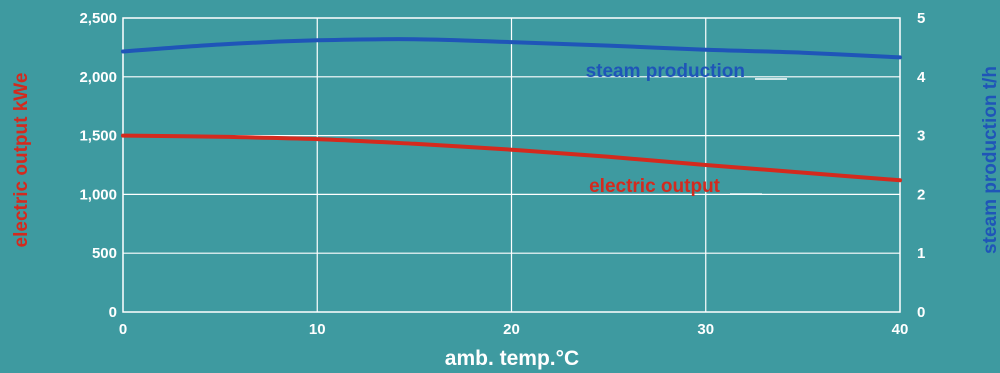 The image size is (1000, 373). I want to click on steam-production-line, so click(511, 48).